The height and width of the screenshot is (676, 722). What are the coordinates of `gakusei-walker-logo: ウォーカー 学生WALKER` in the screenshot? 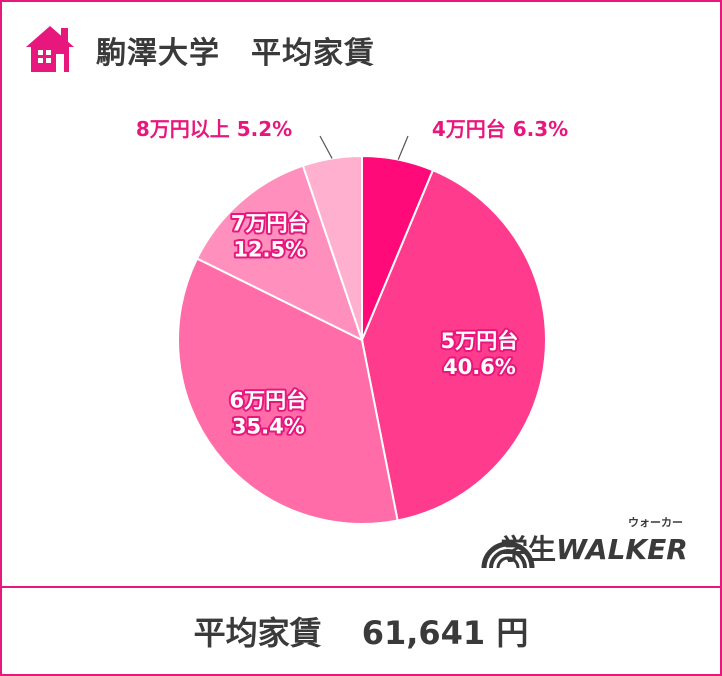 It's located at (588, 544).